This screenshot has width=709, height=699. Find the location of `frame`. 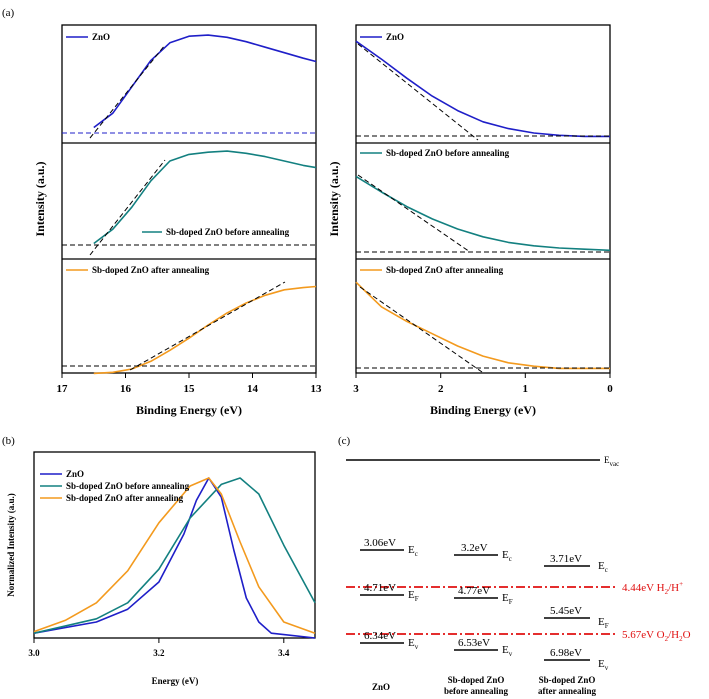

frame is located at coordinates (174, 545).